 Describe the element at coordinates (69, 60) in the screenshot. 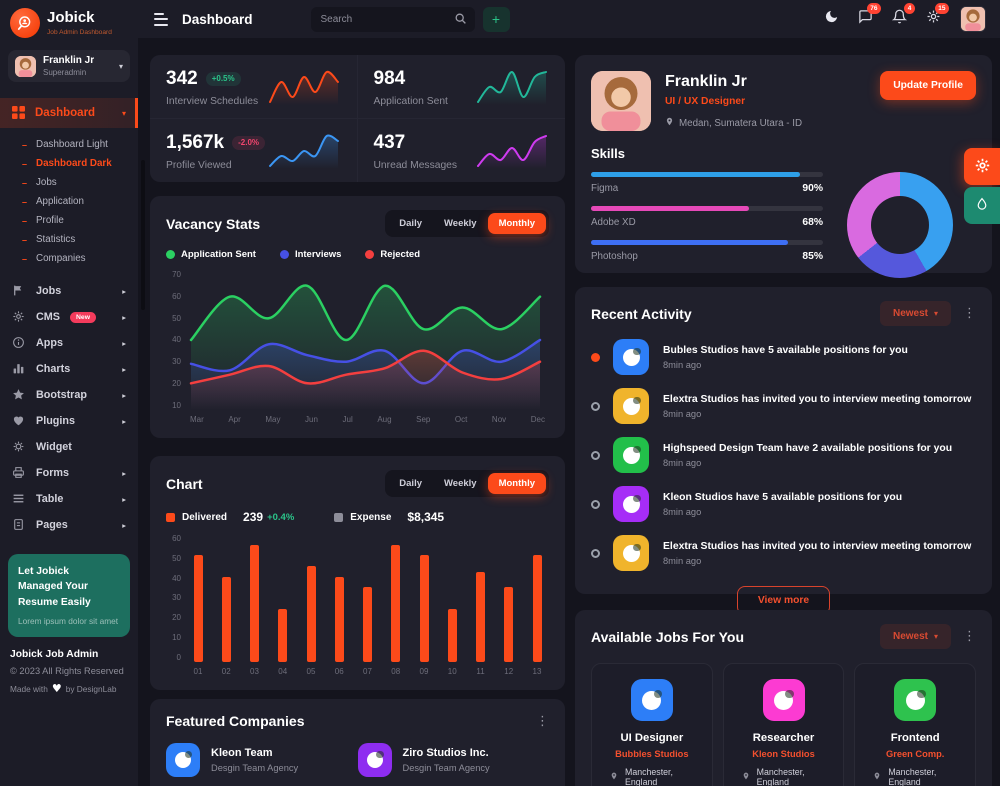

I see `user-name: Franklin Jr` at that location.